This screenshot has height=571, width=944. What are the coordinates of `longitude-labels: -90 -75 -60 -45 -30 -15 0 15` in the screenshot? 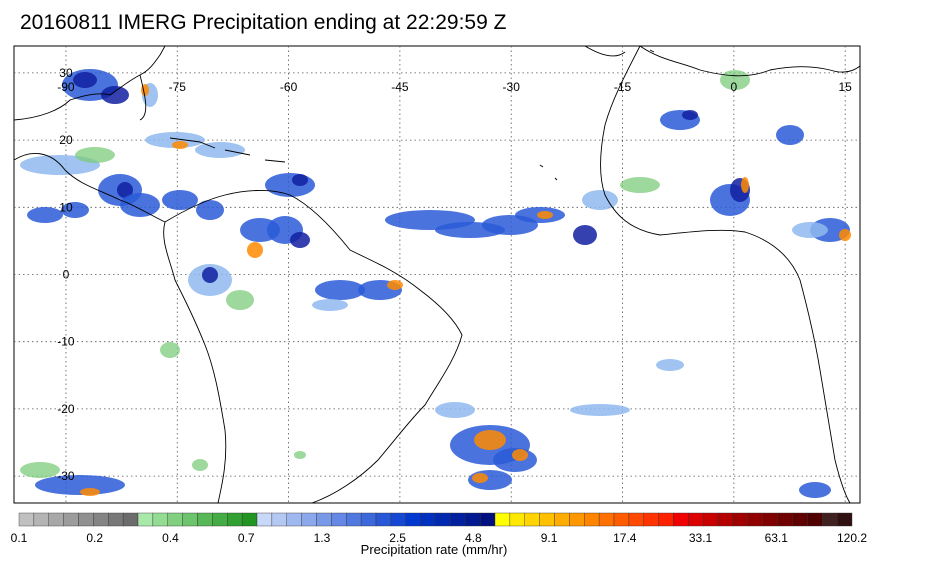 It's located at (454, 87).